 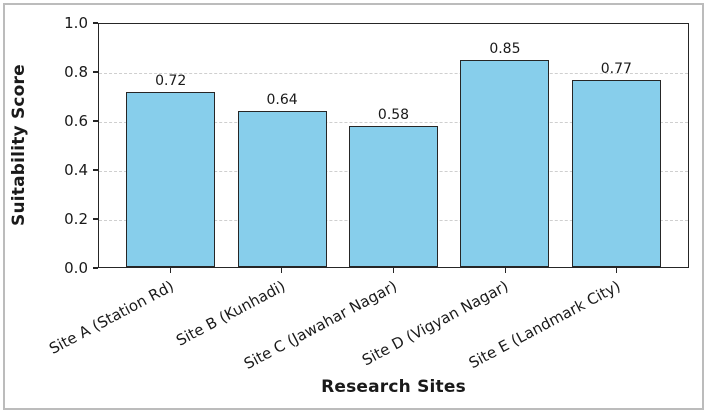 I want to click on y-tick-label: 0.6, so click(x=76, y=121).